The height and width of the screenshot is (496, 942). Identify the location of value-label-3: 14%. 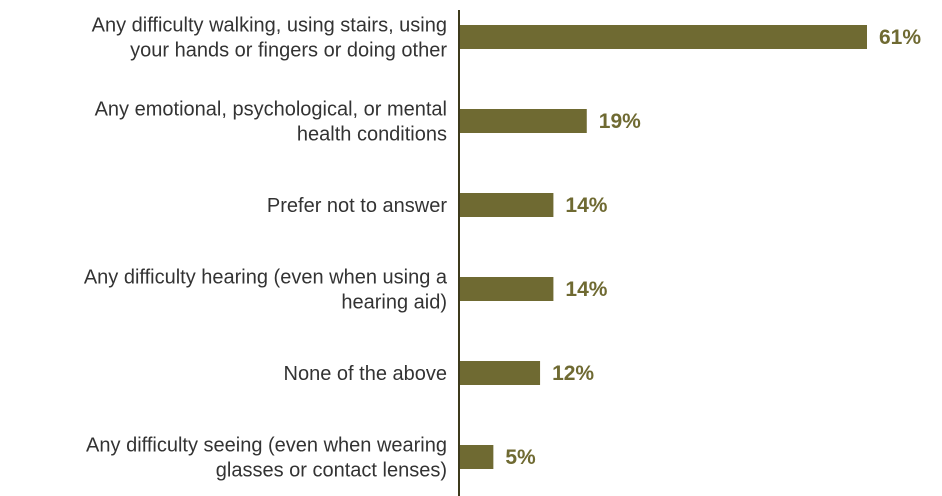
(586, 289).